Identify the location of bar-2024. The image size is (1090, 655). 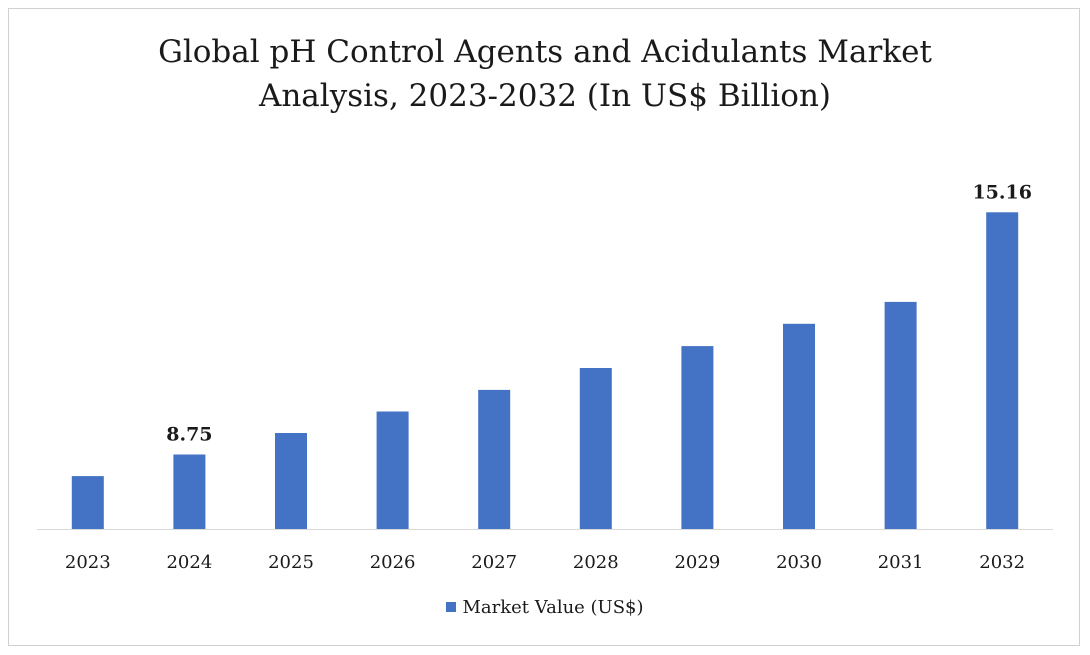
(189, 491).